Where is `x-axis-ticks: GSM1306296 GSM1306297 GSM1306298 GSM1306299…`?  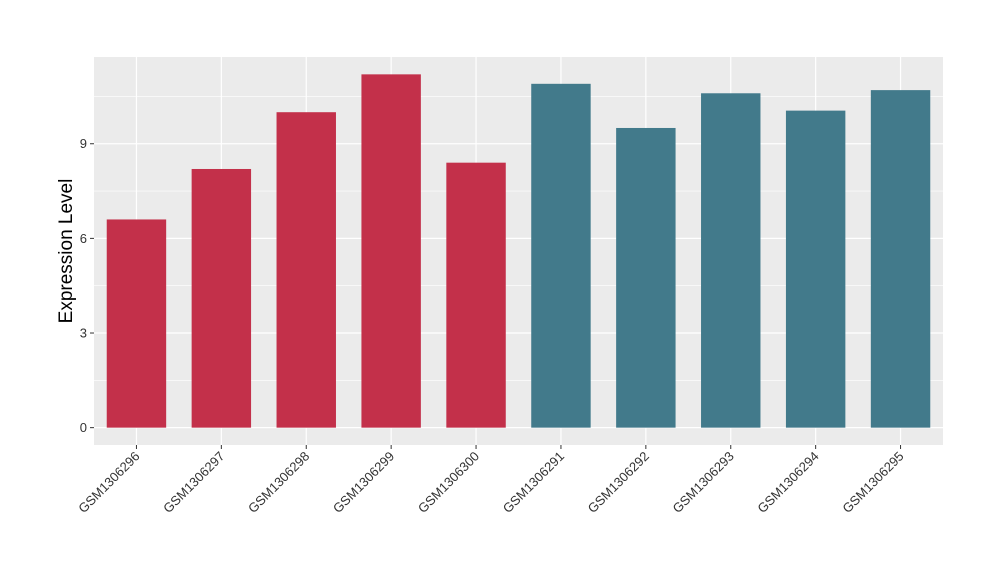 x-axis-ticks: GSM1306296 GSM1306297 GSM1306298 GSM1306299… is located at coordinates (491, 480).